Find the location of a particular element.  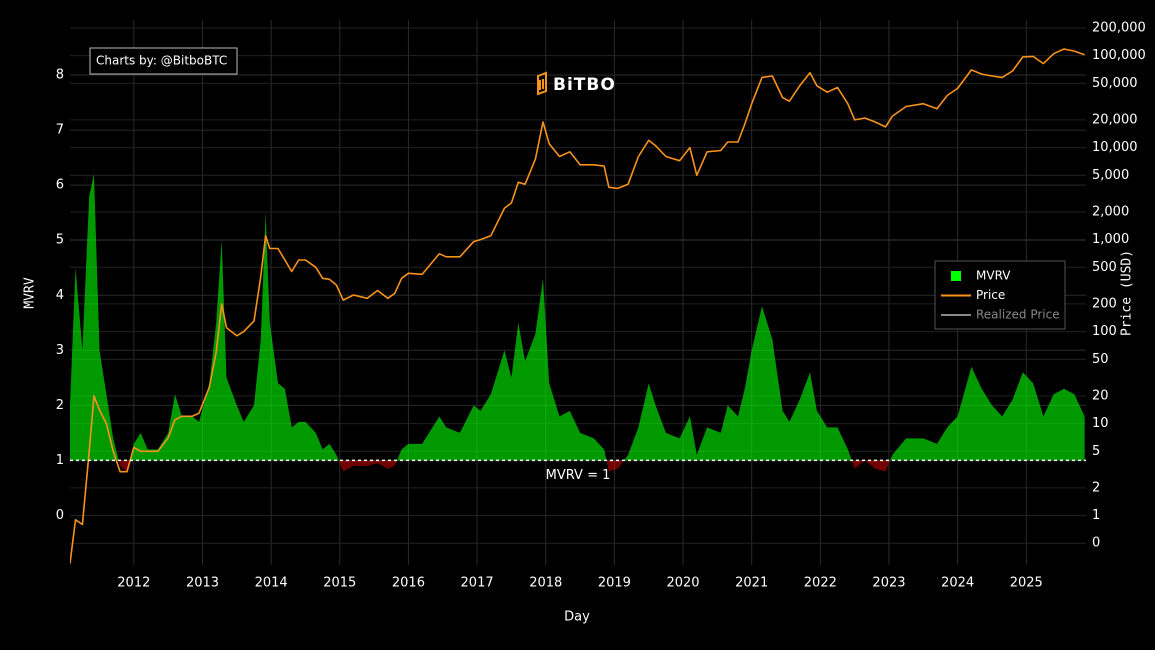

y2-tick-label: 100 is located at coordinates (1104, 331).